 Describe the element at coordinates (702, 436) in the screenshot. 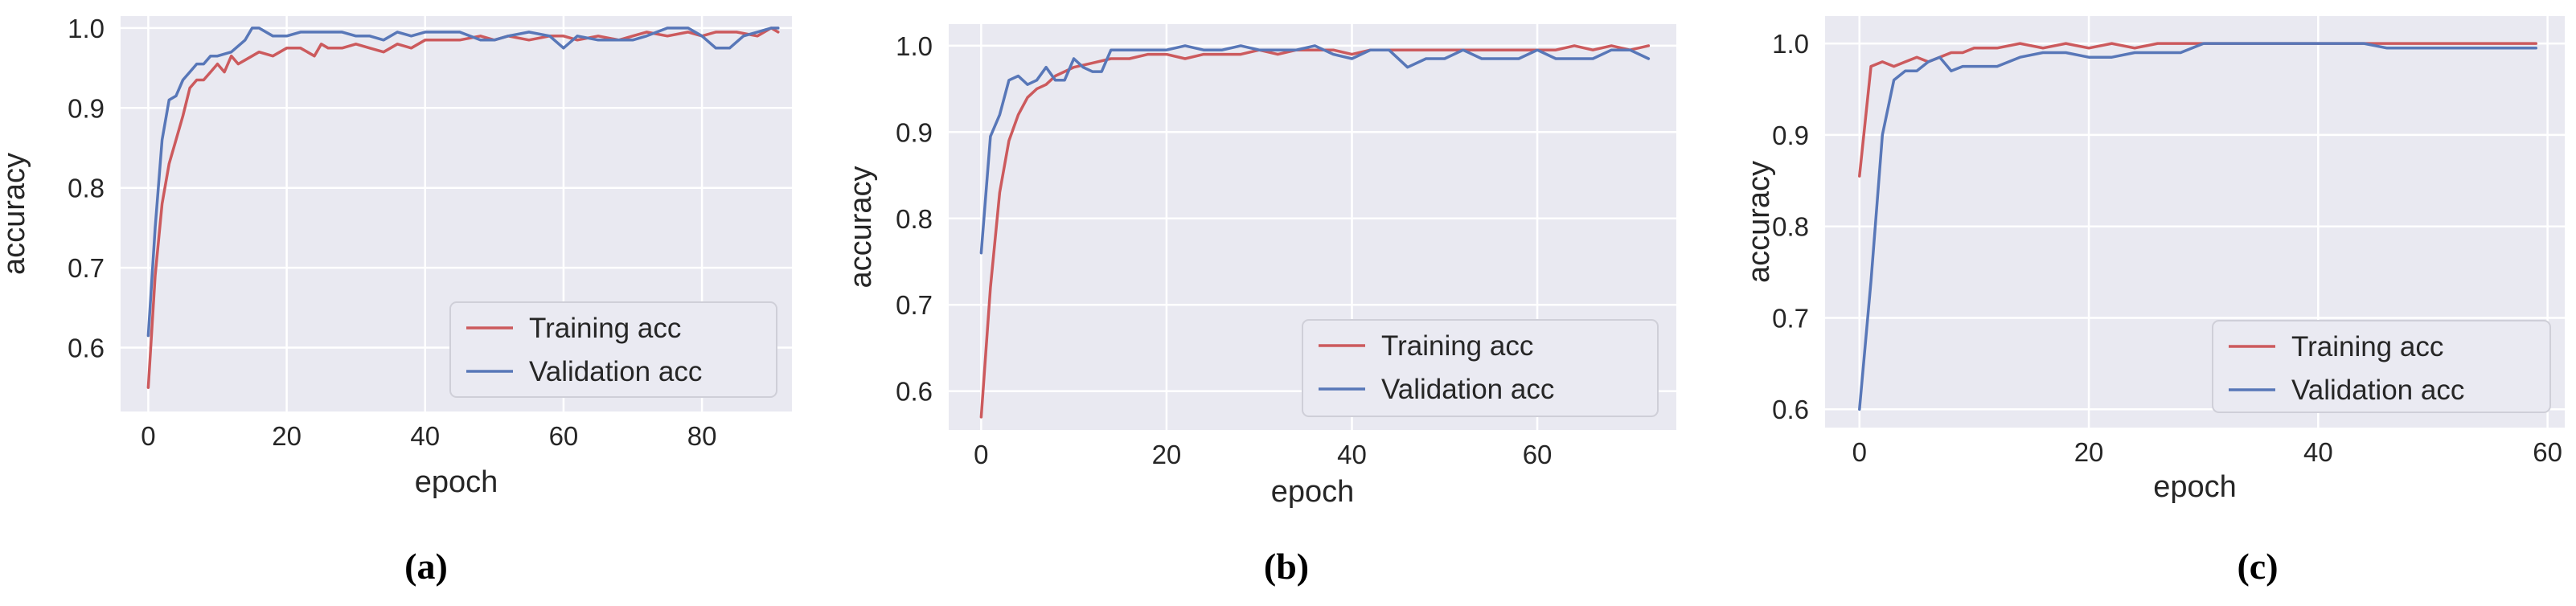

I see `x-tick-label: 80` at that location.